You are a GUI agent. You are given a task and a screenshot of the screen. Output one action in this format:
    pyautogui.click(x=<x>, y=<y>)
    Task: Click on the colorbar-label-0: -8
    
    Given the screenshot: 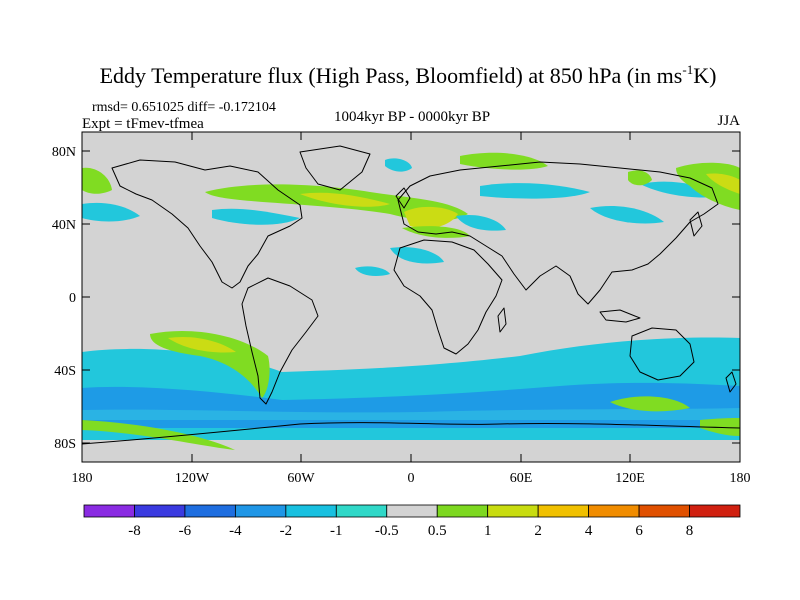 What is the action you would take?
    pyautogui.click(x=134, y=531)
    